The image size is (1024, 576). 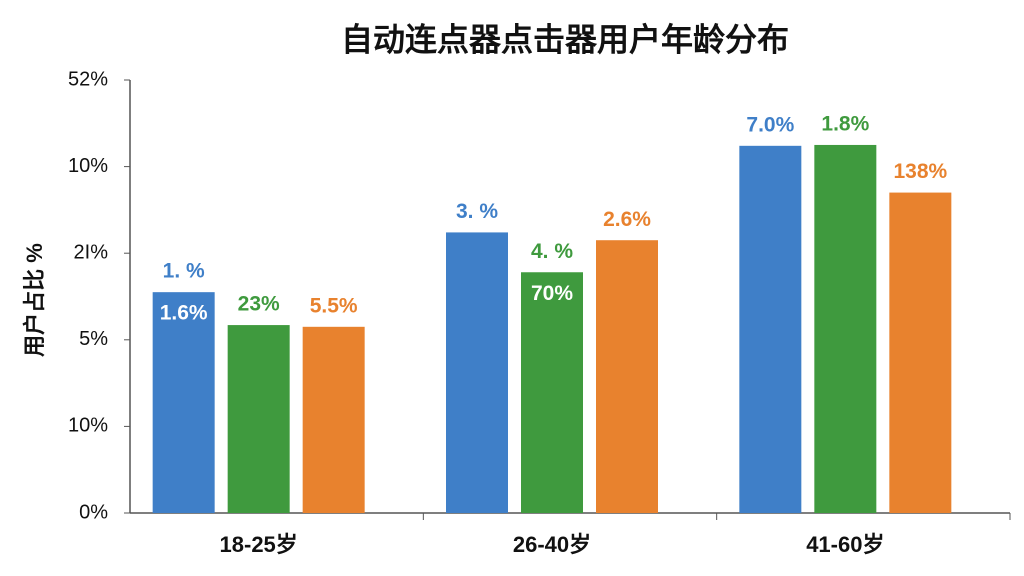 What do you see at coordinates (770, 124) in the screenshot?
I see `bar-label: 7.0%` at bounding box center [770, 124].